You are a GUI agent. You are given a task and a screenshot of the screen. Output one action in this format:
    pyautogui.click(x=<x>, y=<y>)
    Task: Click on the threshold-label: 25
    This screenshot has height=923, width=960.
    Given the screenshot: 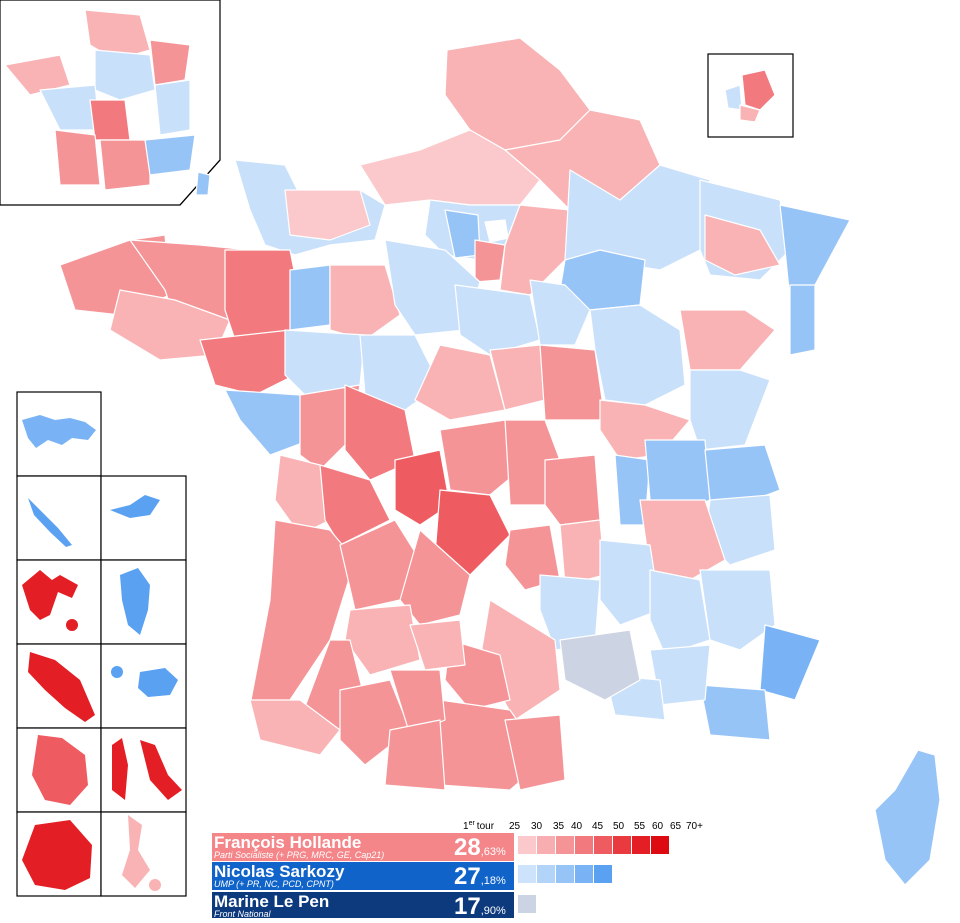 What is the action you would take?
    pyautogui.click(x=515, y=826)
    